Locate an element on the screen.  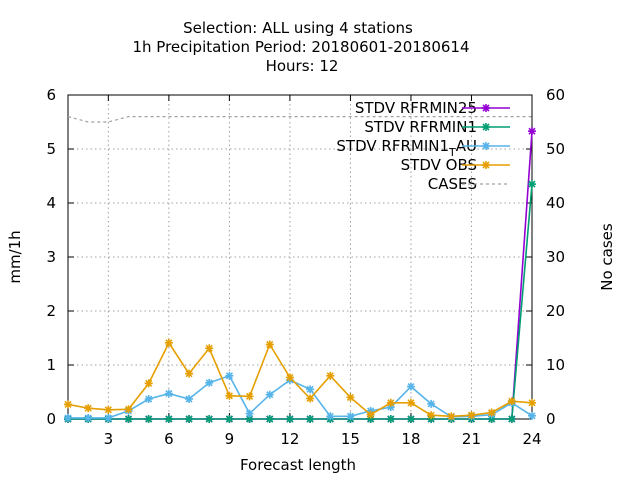
y2-tick-label: 10 is located at coordinates (555, 365).